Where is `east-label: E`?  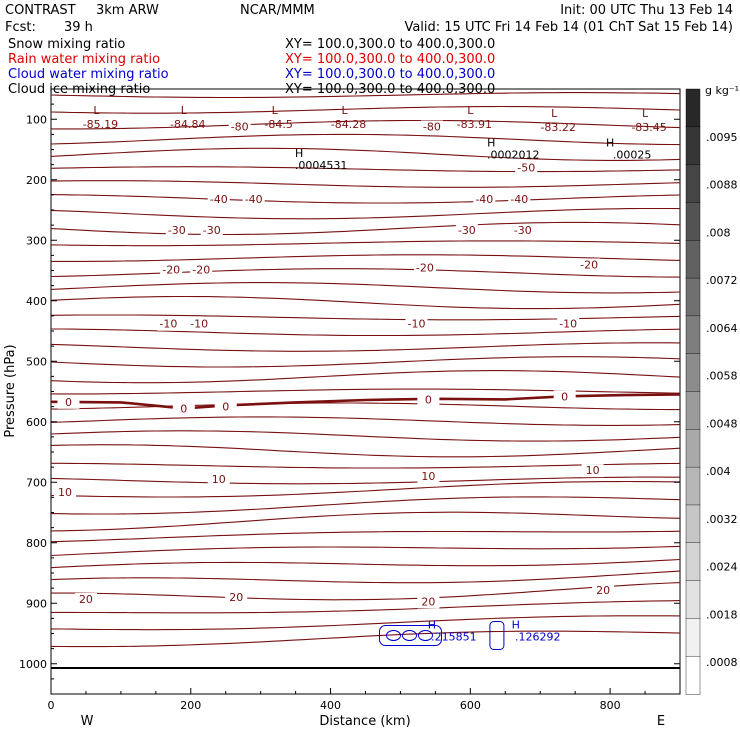 east-label: E is located at coordinates (661, 721).